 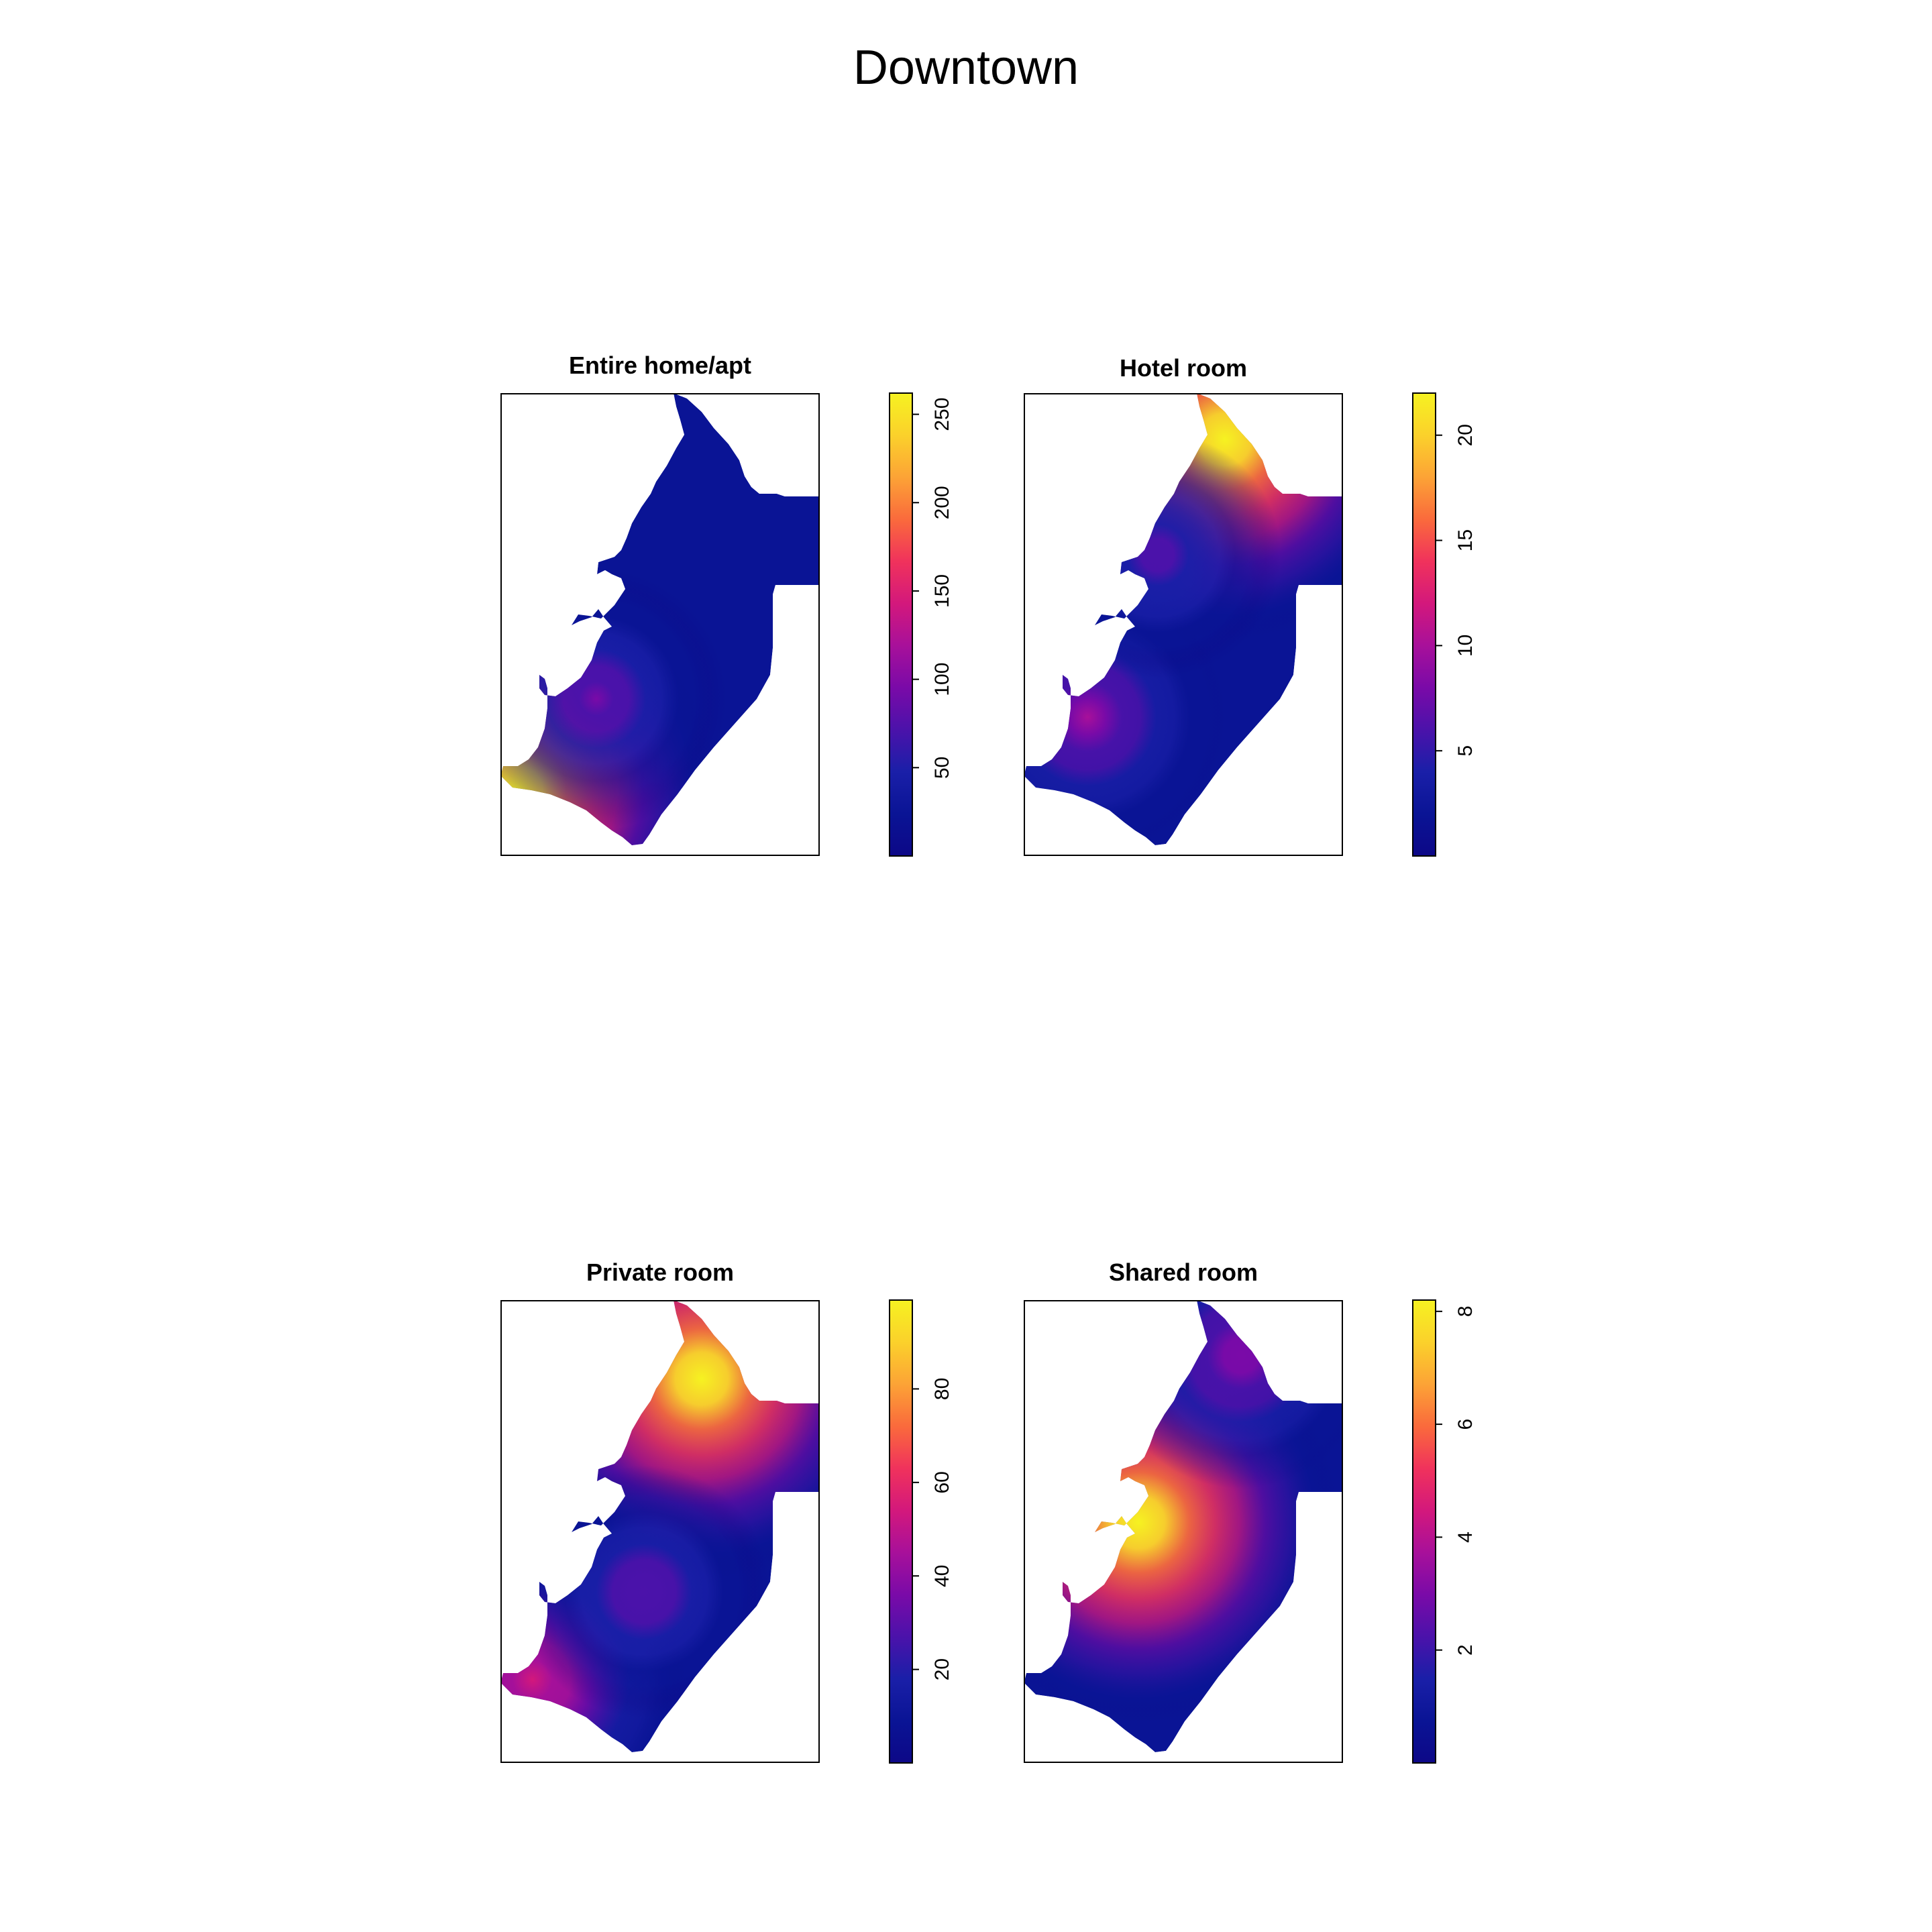 What do you see at coordinates (660, 365) in the screenshot?
I see `panel-title-entire-home: Entire home/apt` at bounding box center [660, 365].